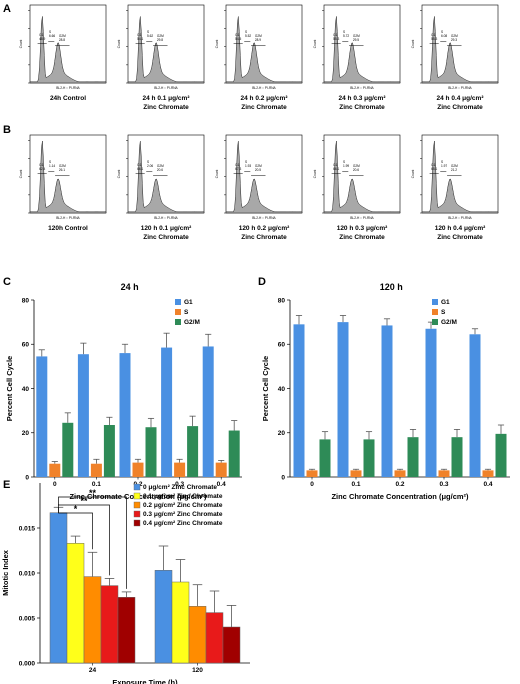 The width and height of the screenshot is (520, 684). I want to click on x-tick-label: 120, so click(197, 670).